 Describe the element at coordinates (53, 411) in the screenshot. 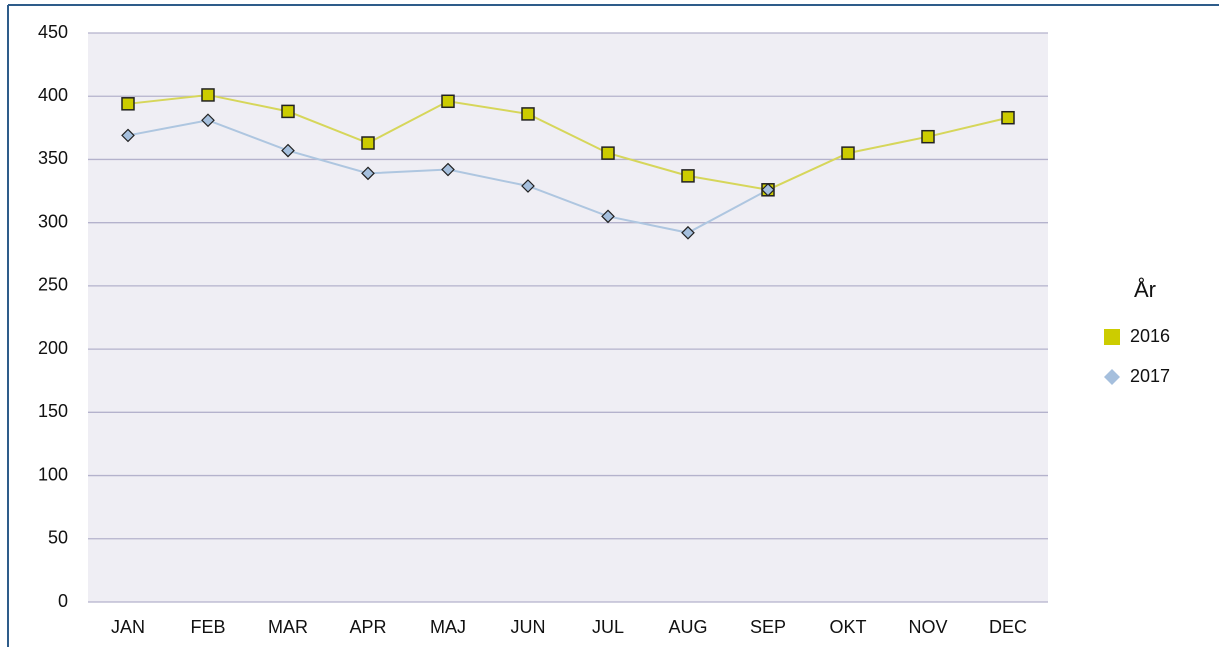

I see `y-tick-label: 150` at that location.